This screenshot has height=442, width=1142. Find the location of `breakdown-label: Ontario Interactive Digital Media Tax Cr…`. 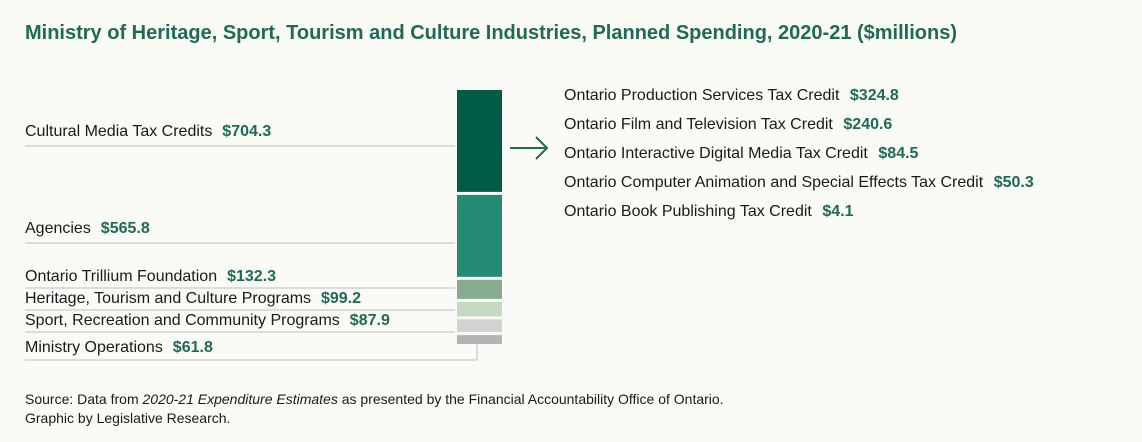

breakdown-label: Ontario Interactive Digital Media Tax Cr… is located at coordinates (716, 153).